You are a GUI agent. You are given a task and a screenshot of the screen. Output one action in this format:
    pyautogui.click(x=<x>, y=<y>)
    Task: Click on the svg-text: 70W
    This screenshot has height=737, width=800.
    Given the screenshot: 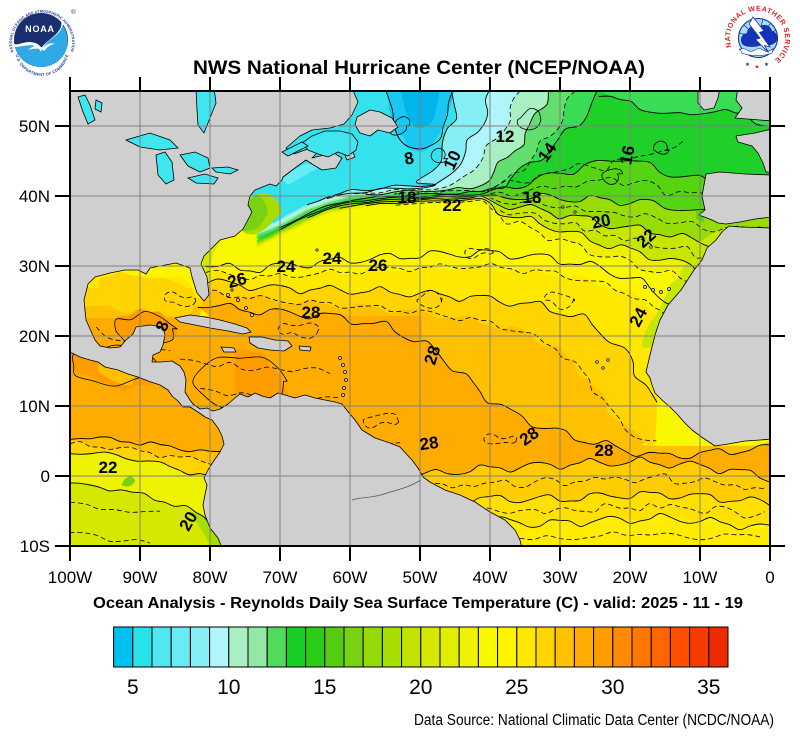 What is the action you would take?
    pyautogui.click(x=280, y=577)
    